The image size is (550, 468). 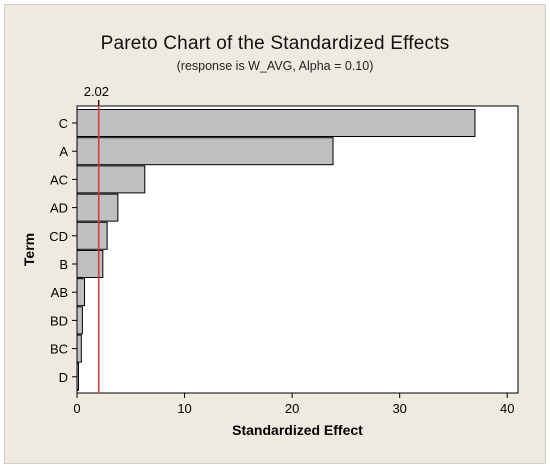 What do you see at coordinates (79, 348) in the screenshot?
I see `bar-bc` at bounding box center [79, 348].